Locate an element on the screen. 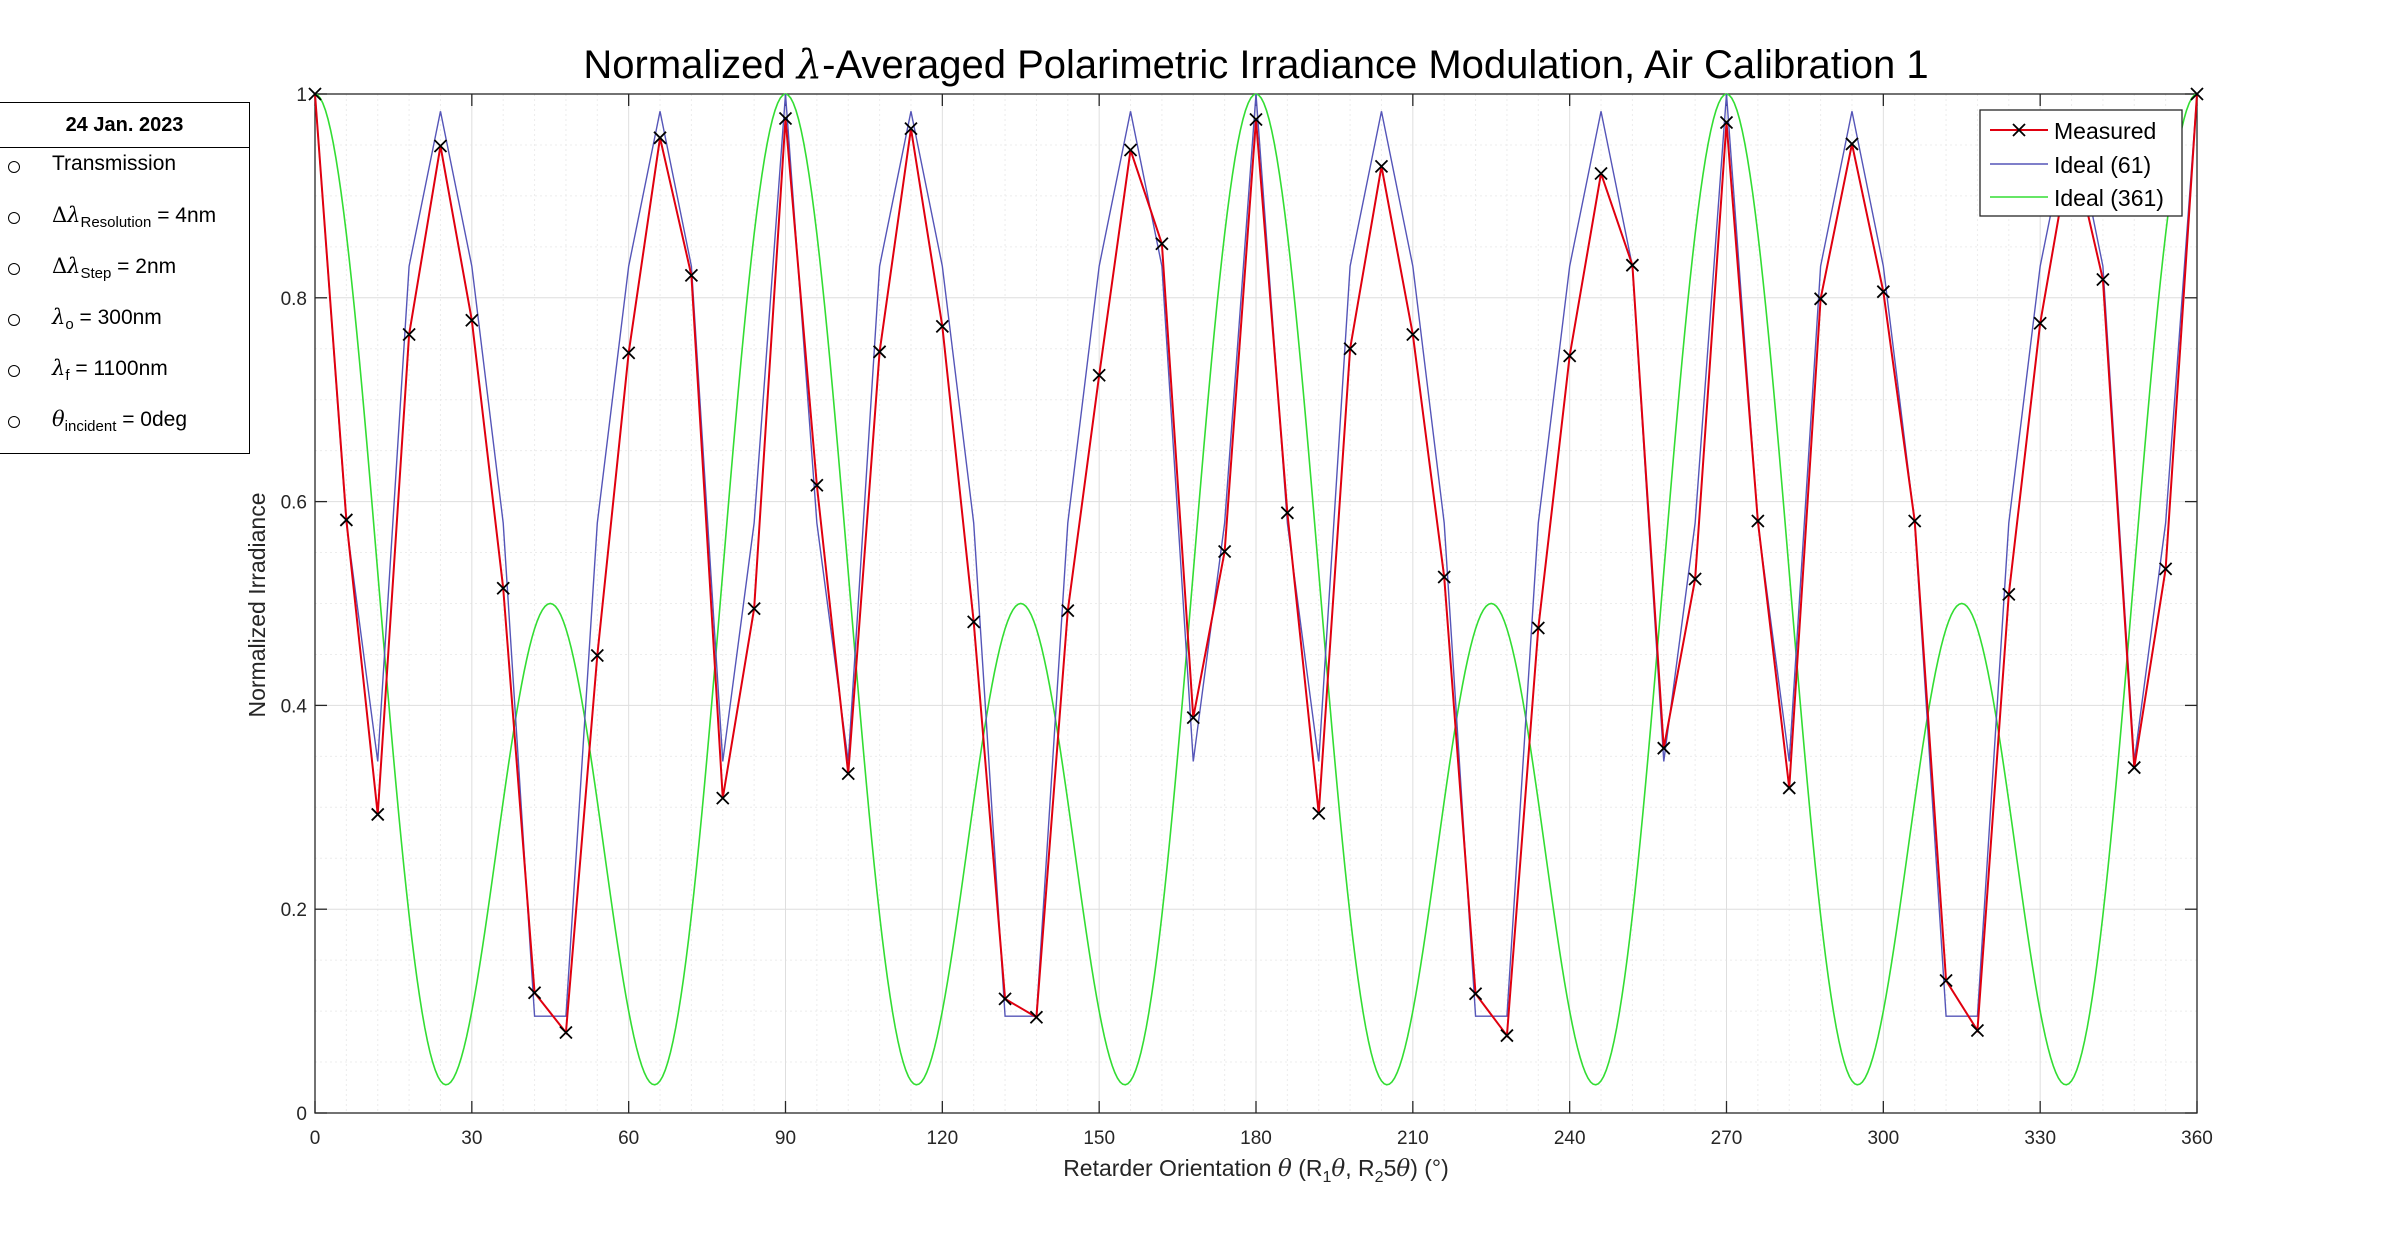  legend-box is located at coordinates (2081, 163).